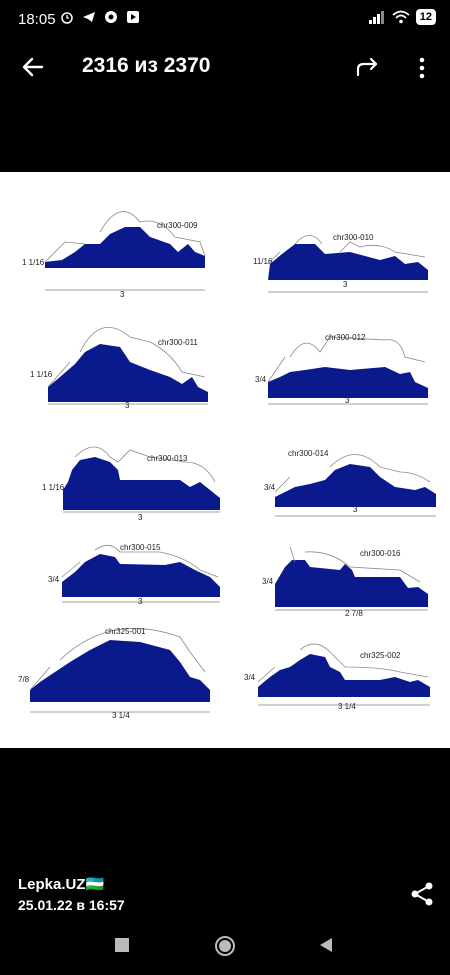 This screenshot has height=975, width=450. I want to click on system-icons: 12, so click(402, 17).